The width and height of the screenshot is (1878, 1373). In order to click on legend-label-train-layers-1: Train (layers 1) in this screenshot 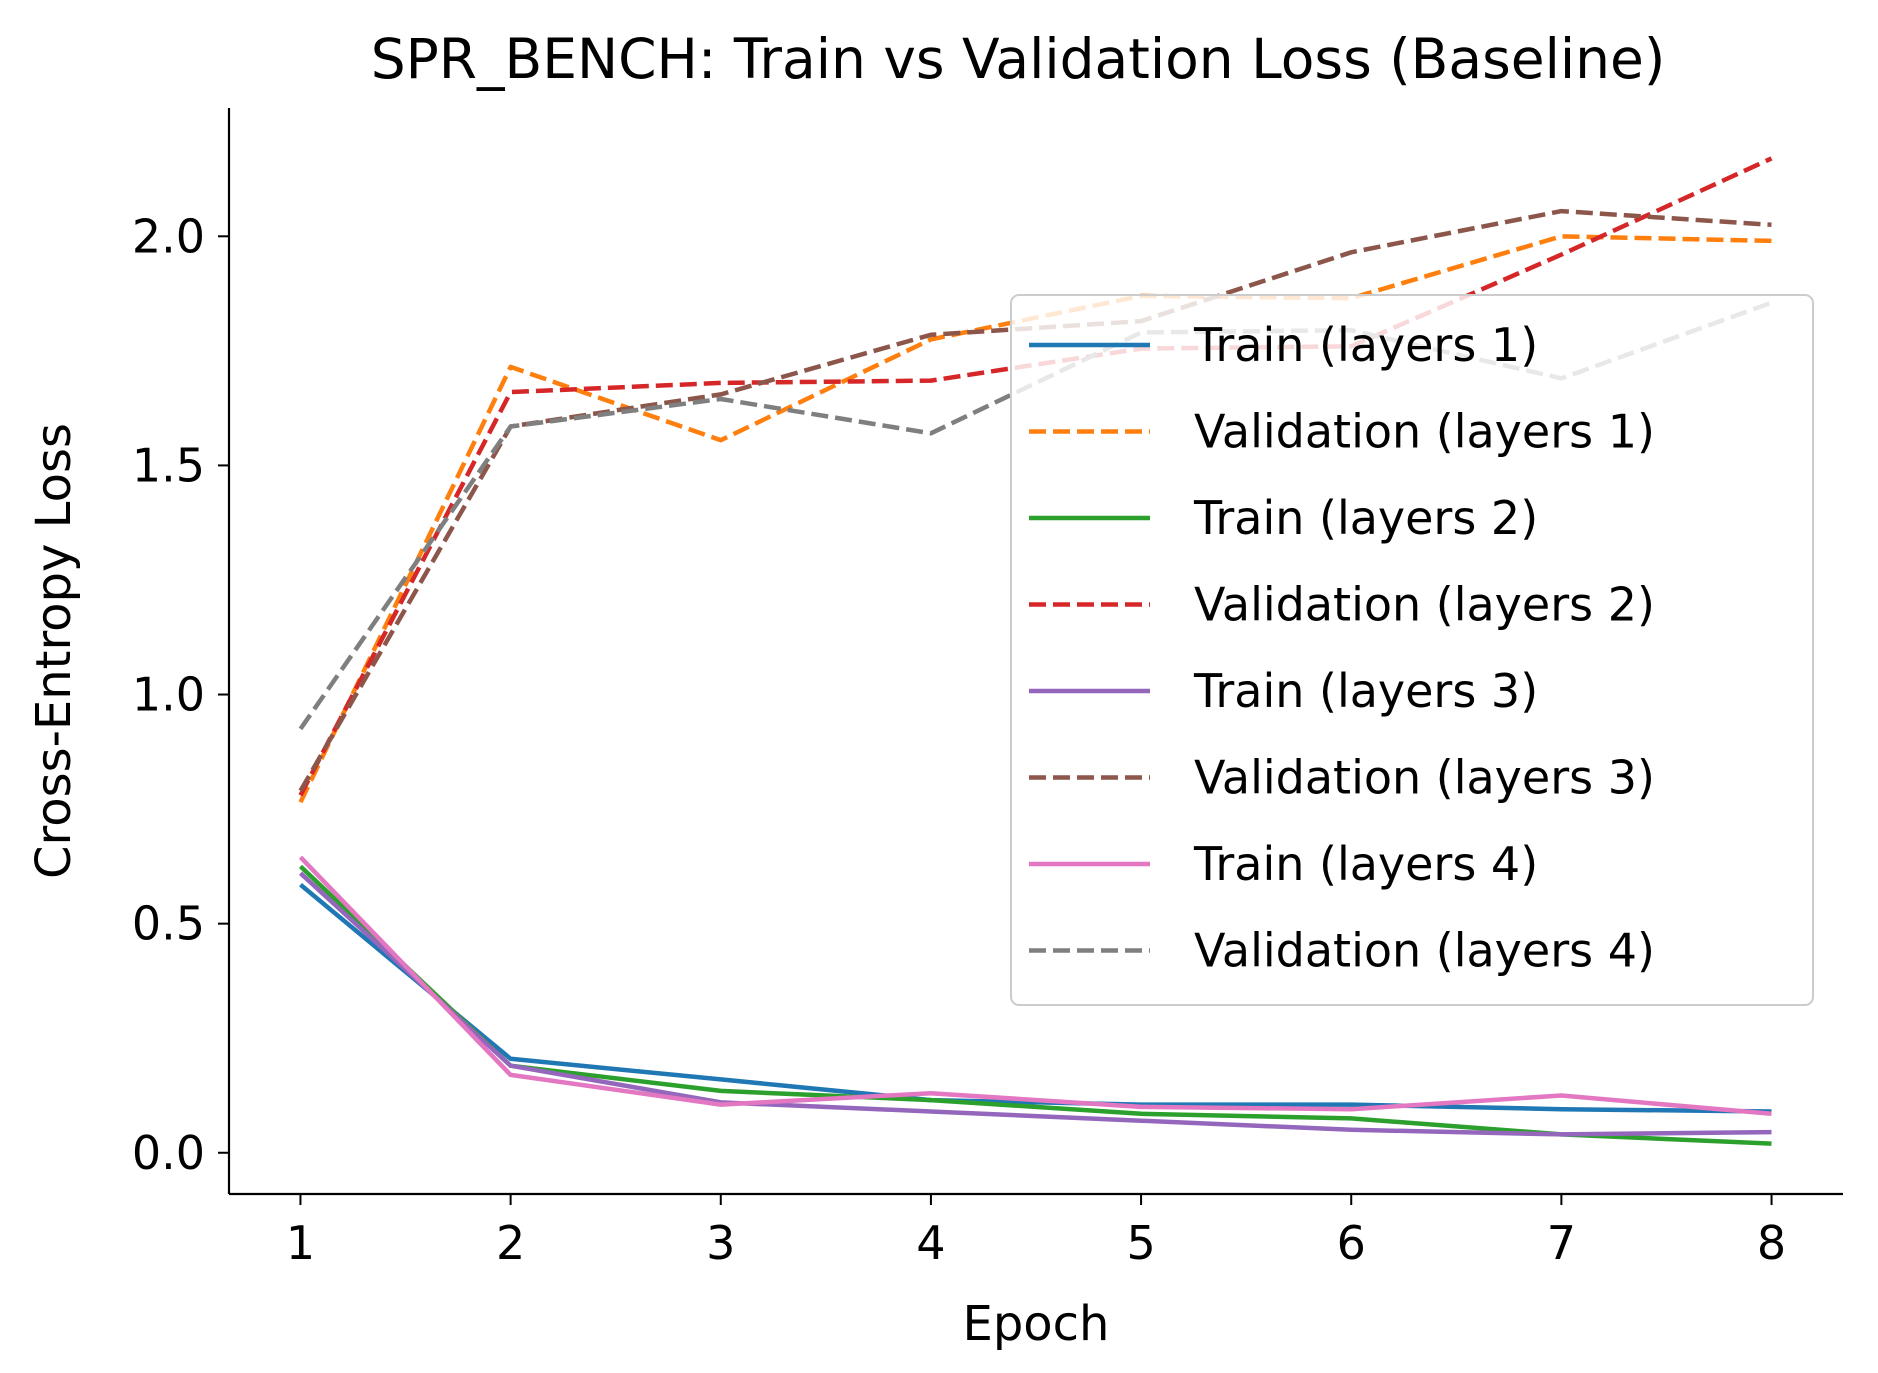, I will do `click(1365, 345)`.